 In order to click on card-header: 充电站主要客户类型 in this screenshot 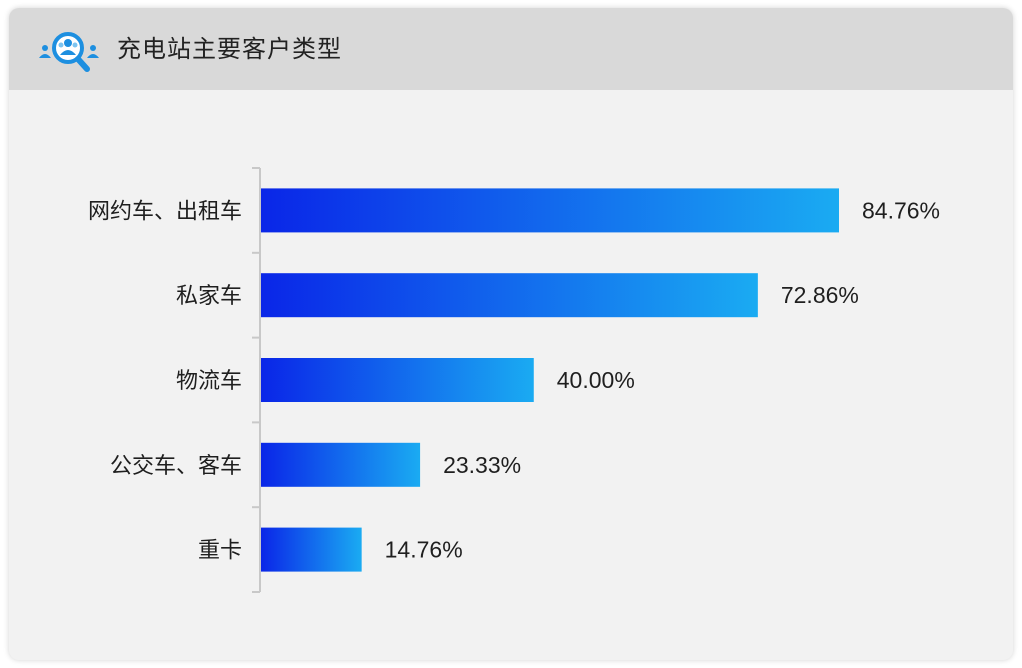, I will do `click(511, 49)`.